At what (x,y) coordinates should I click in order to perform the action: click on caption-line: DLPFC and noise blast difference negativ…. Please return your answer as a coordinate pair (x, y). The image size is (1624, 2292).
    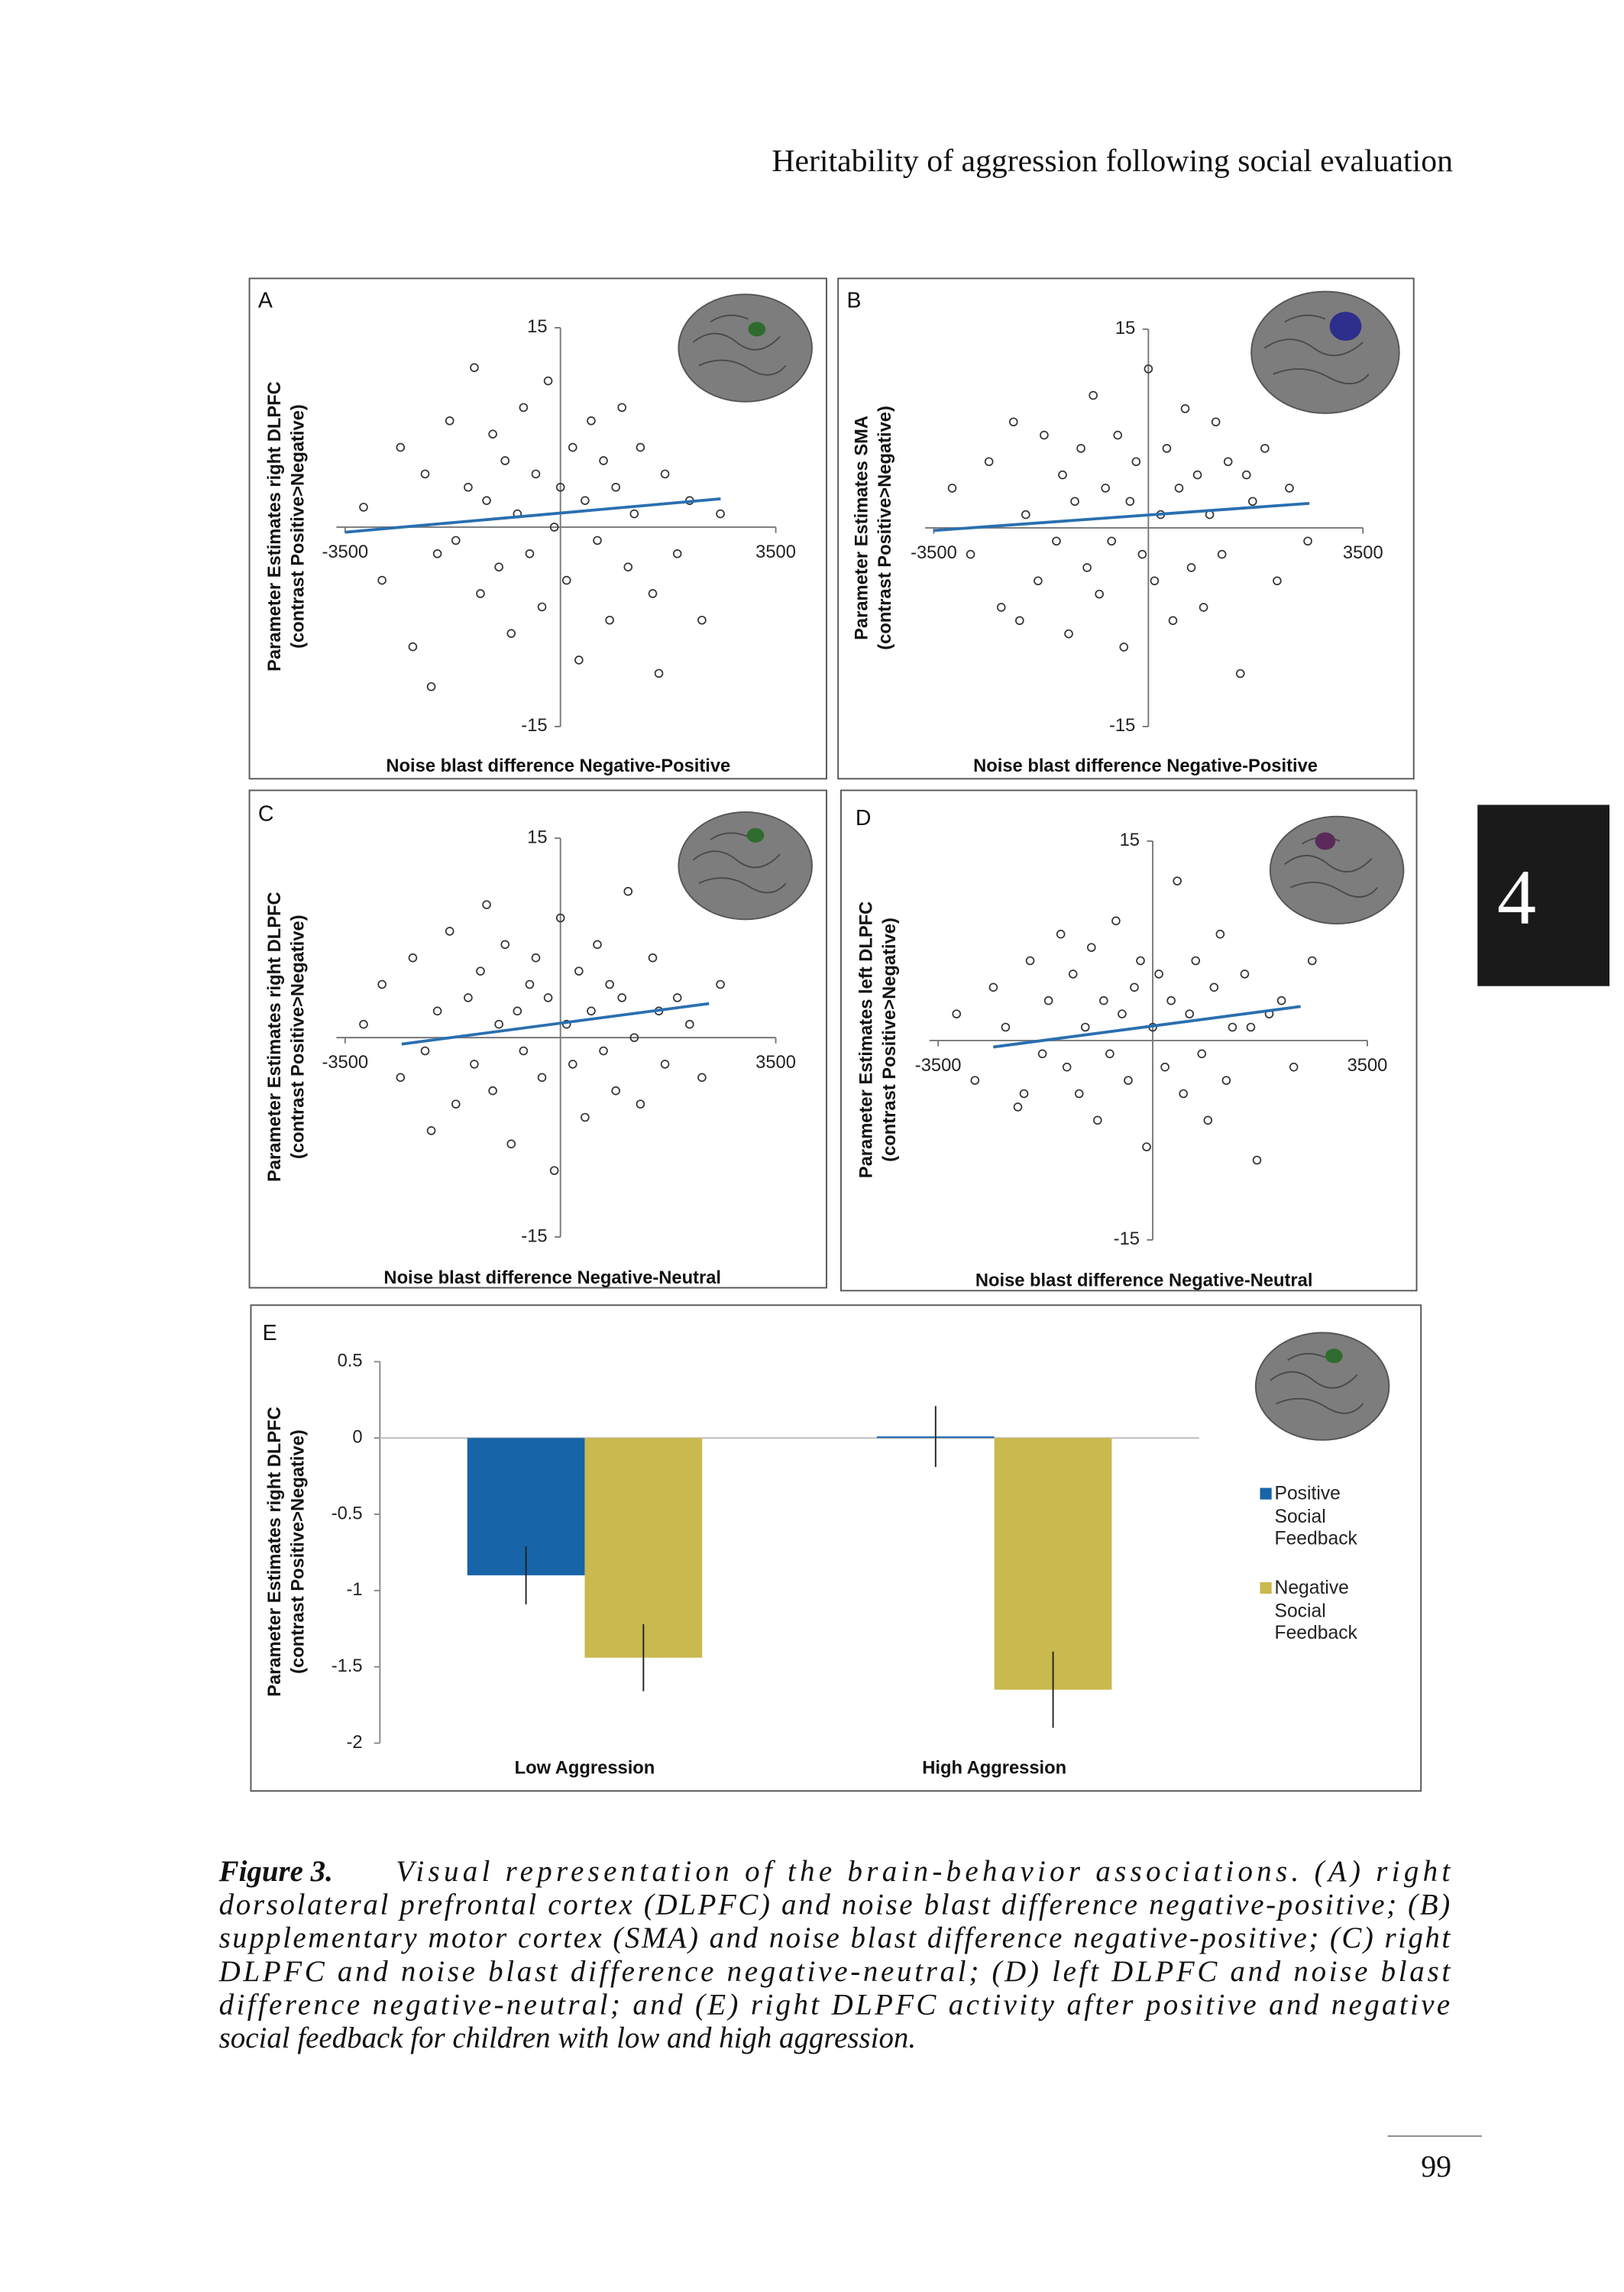
    Looking at the image, I should click on (835, 1971).